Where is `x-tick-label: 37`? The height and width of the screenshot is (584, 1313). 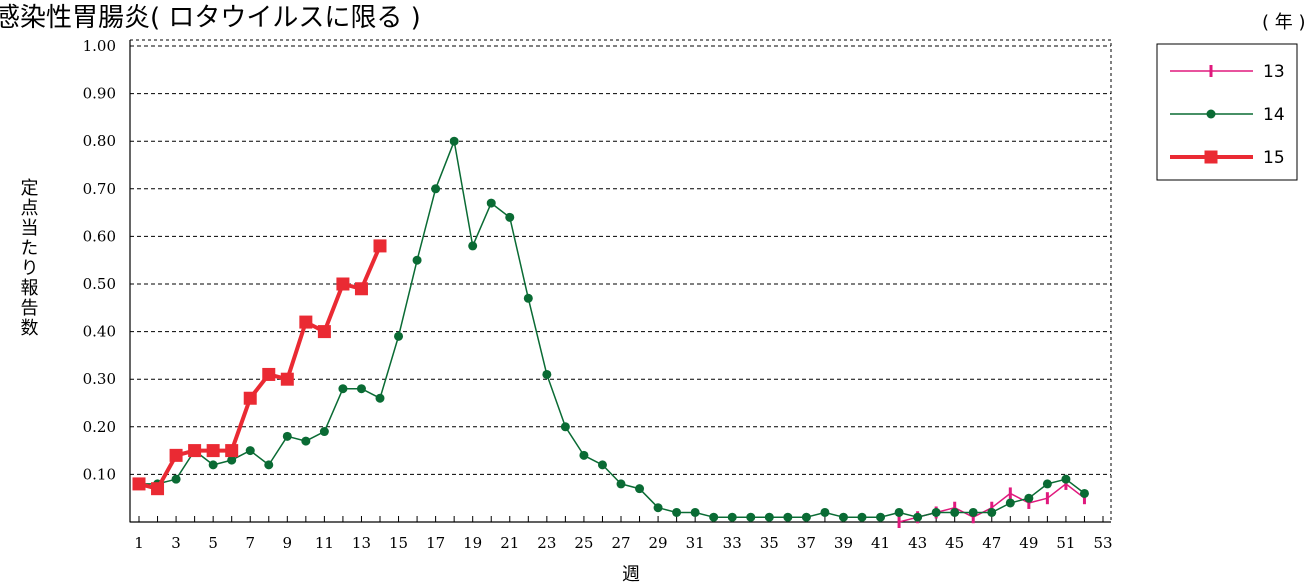 x-tick-label: 37 is located at coordinates (806, 543).